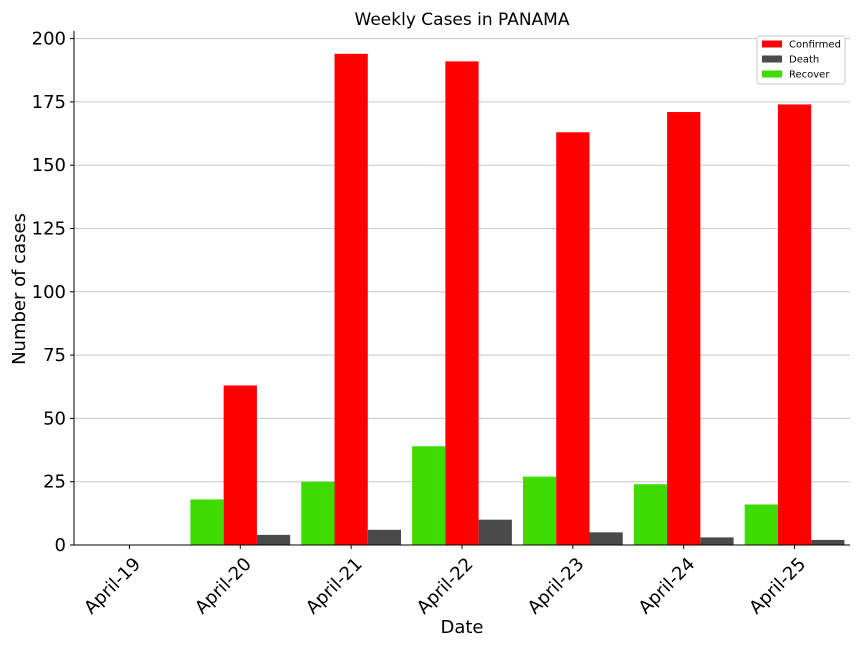 The image size is (864, 648). What do you see at coordinates (809, 75) in the screenshot?
I see `legend-label-recover: Recover` at bounding box center [809, 75].